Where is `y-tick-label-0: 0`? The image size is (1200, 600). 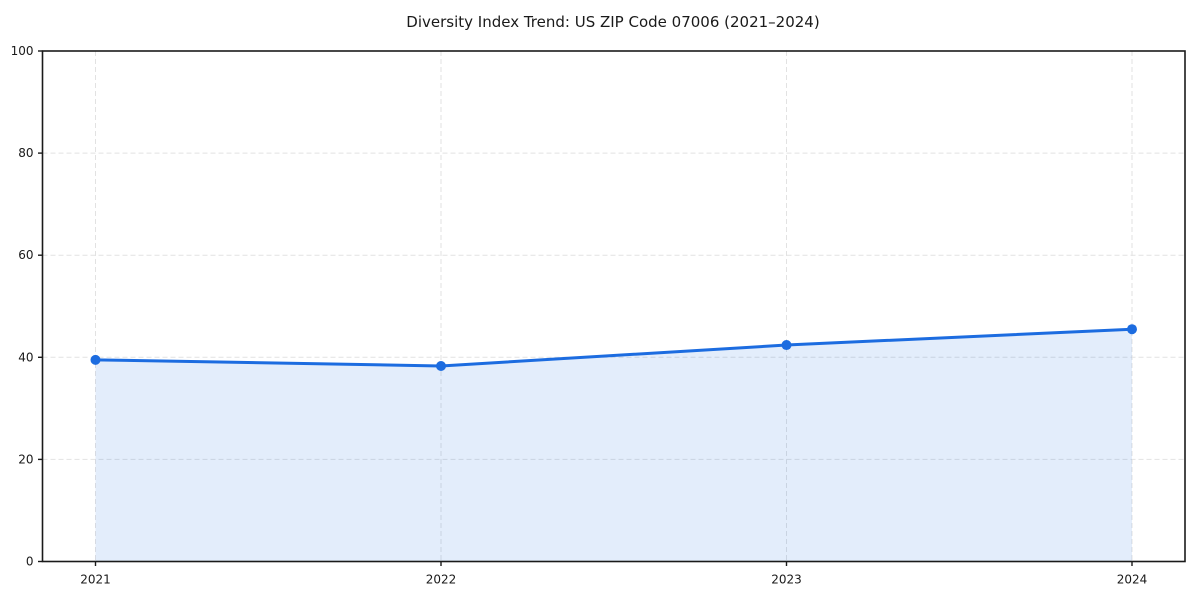 y-tick-label-0: 0 is located at coordinates (30, 562).